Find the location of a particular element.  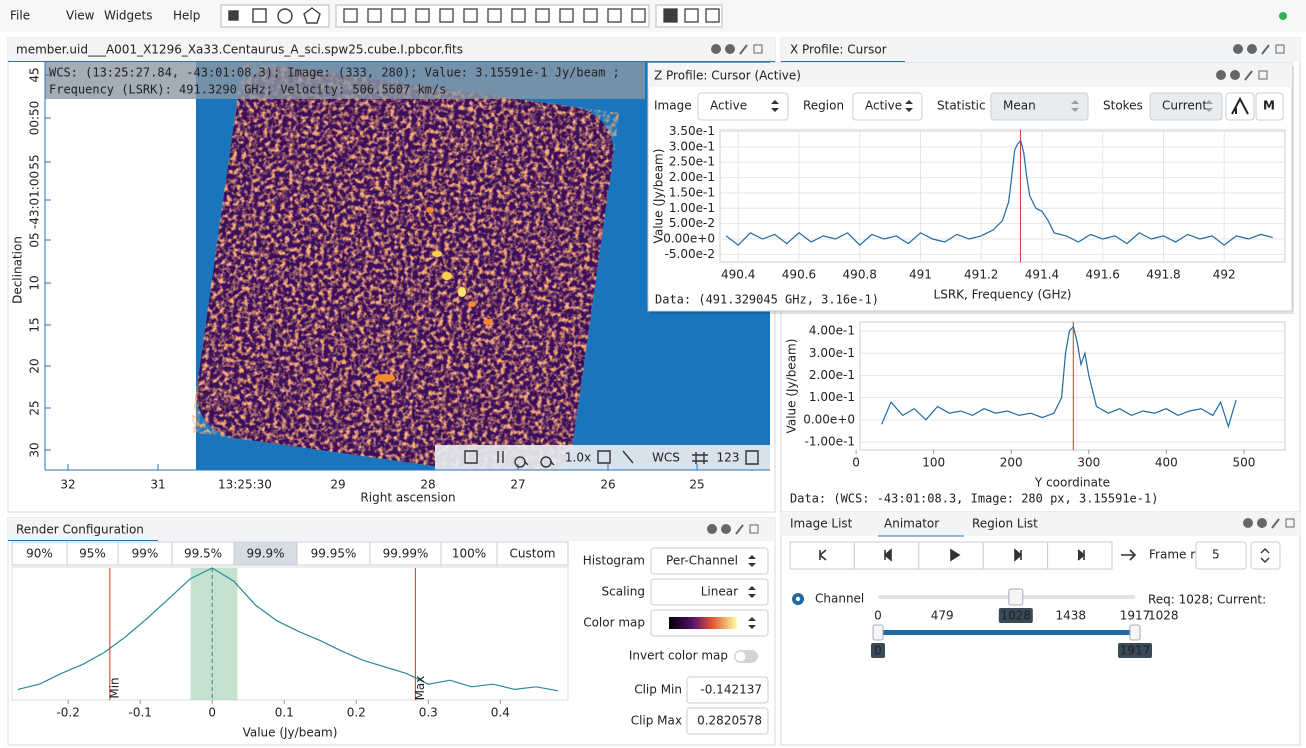

percentile-label: 99.95% is located at coordinates (334, 554).